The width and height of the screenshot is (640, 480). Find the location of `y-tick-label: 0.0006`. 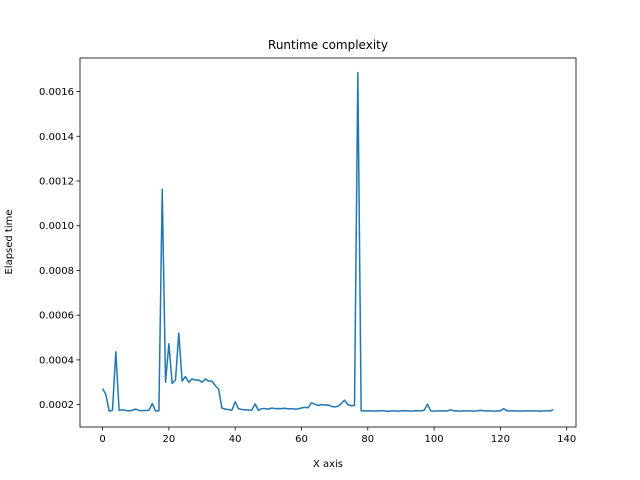

y-tick-label: 0.0006 is located at coordinates (56, 316).